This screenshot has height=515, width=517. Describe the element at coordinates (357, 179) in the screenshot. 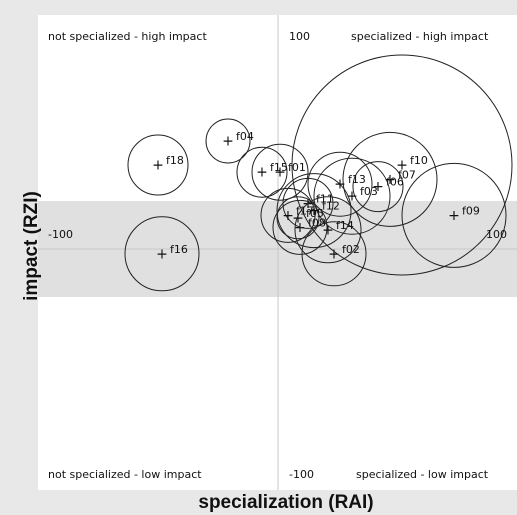

I see `point-label-f13: f13` at that location.